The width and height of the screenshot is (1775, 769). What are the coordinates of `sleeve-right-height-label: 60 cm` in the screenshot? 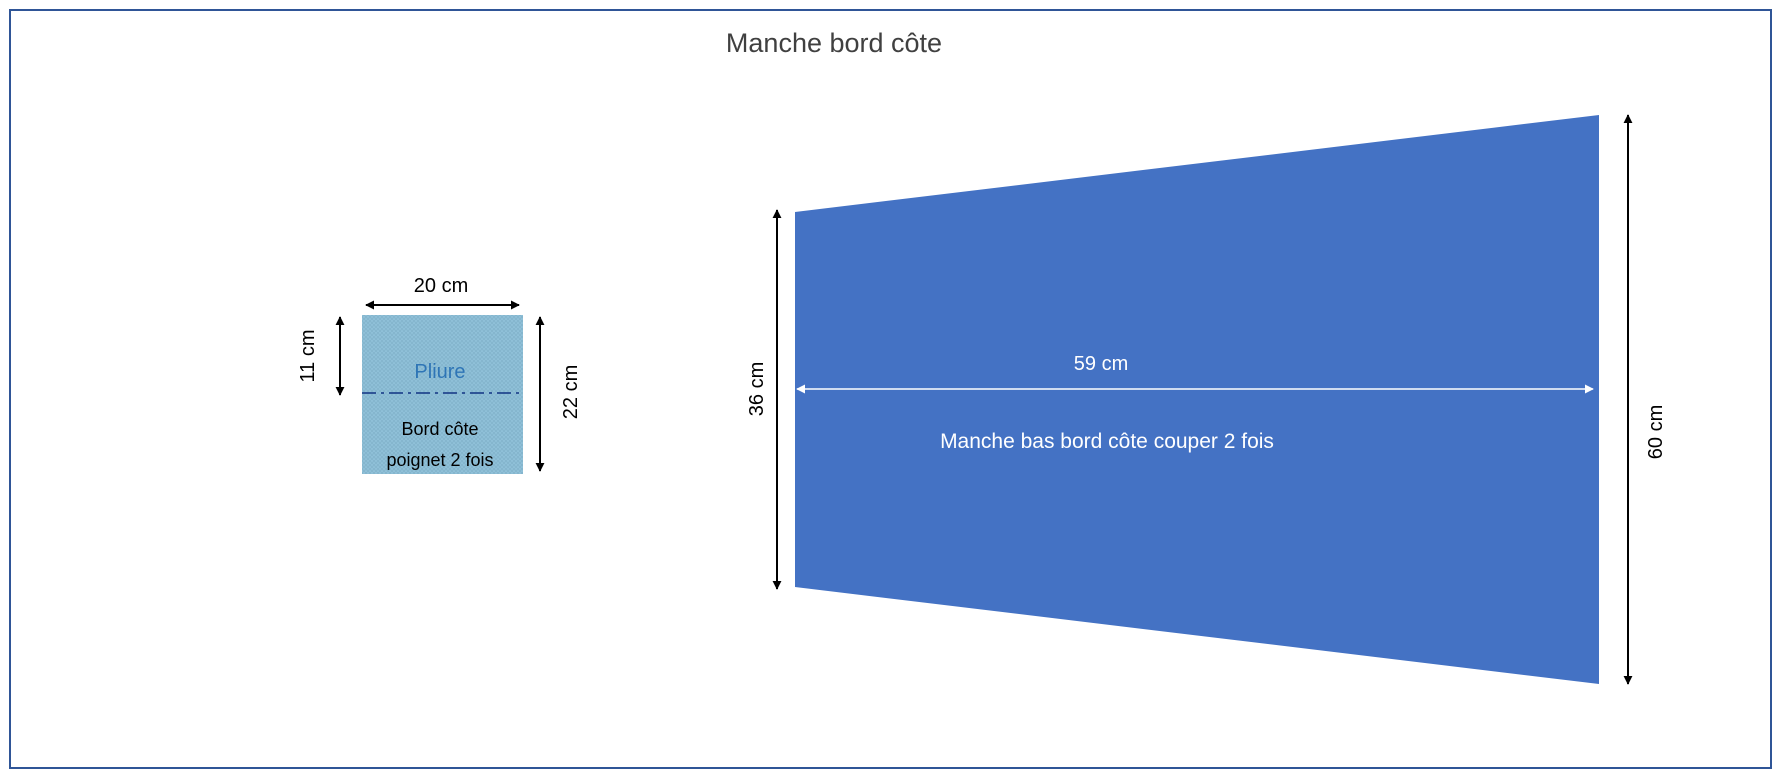 It's located at (1656, 432).